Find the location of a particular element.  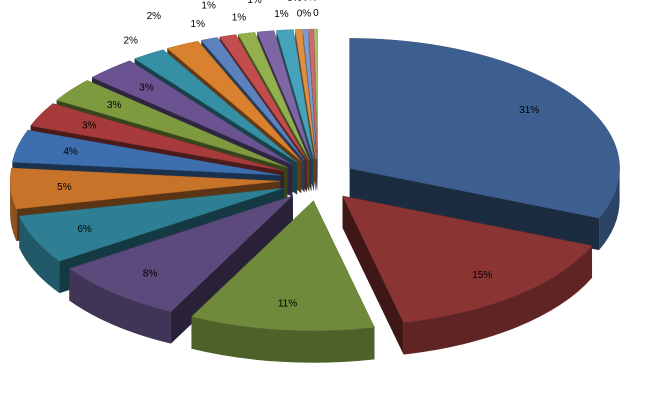

data-label: 5% is located at coordinates (64, 187).